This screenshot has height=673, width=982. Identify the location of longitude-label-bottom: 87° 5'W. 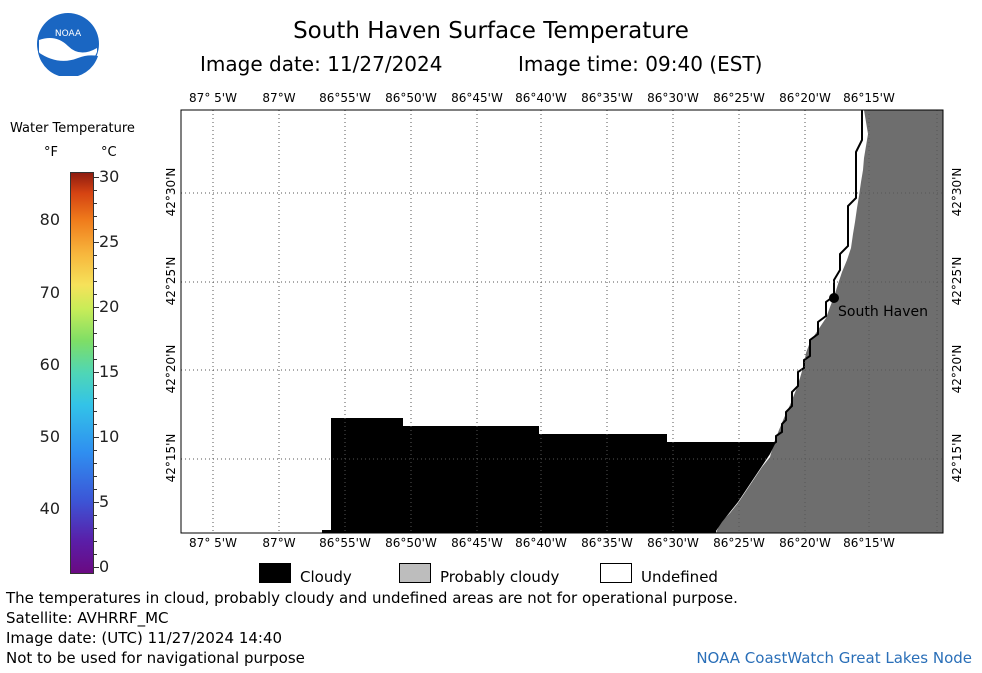
(213, 543).